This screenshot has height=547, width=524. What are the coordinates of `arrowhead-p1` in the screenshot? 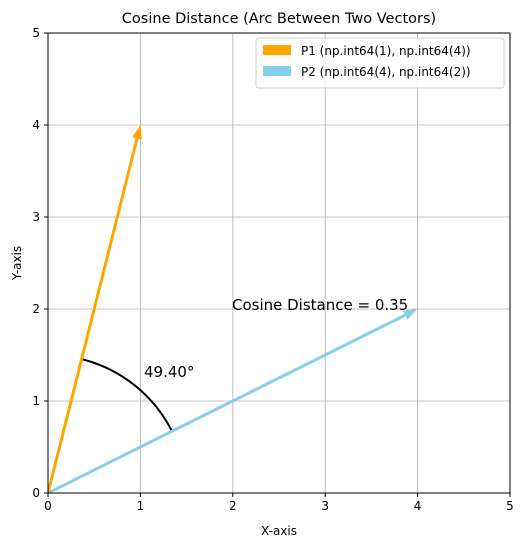 It's located at (137, 132).